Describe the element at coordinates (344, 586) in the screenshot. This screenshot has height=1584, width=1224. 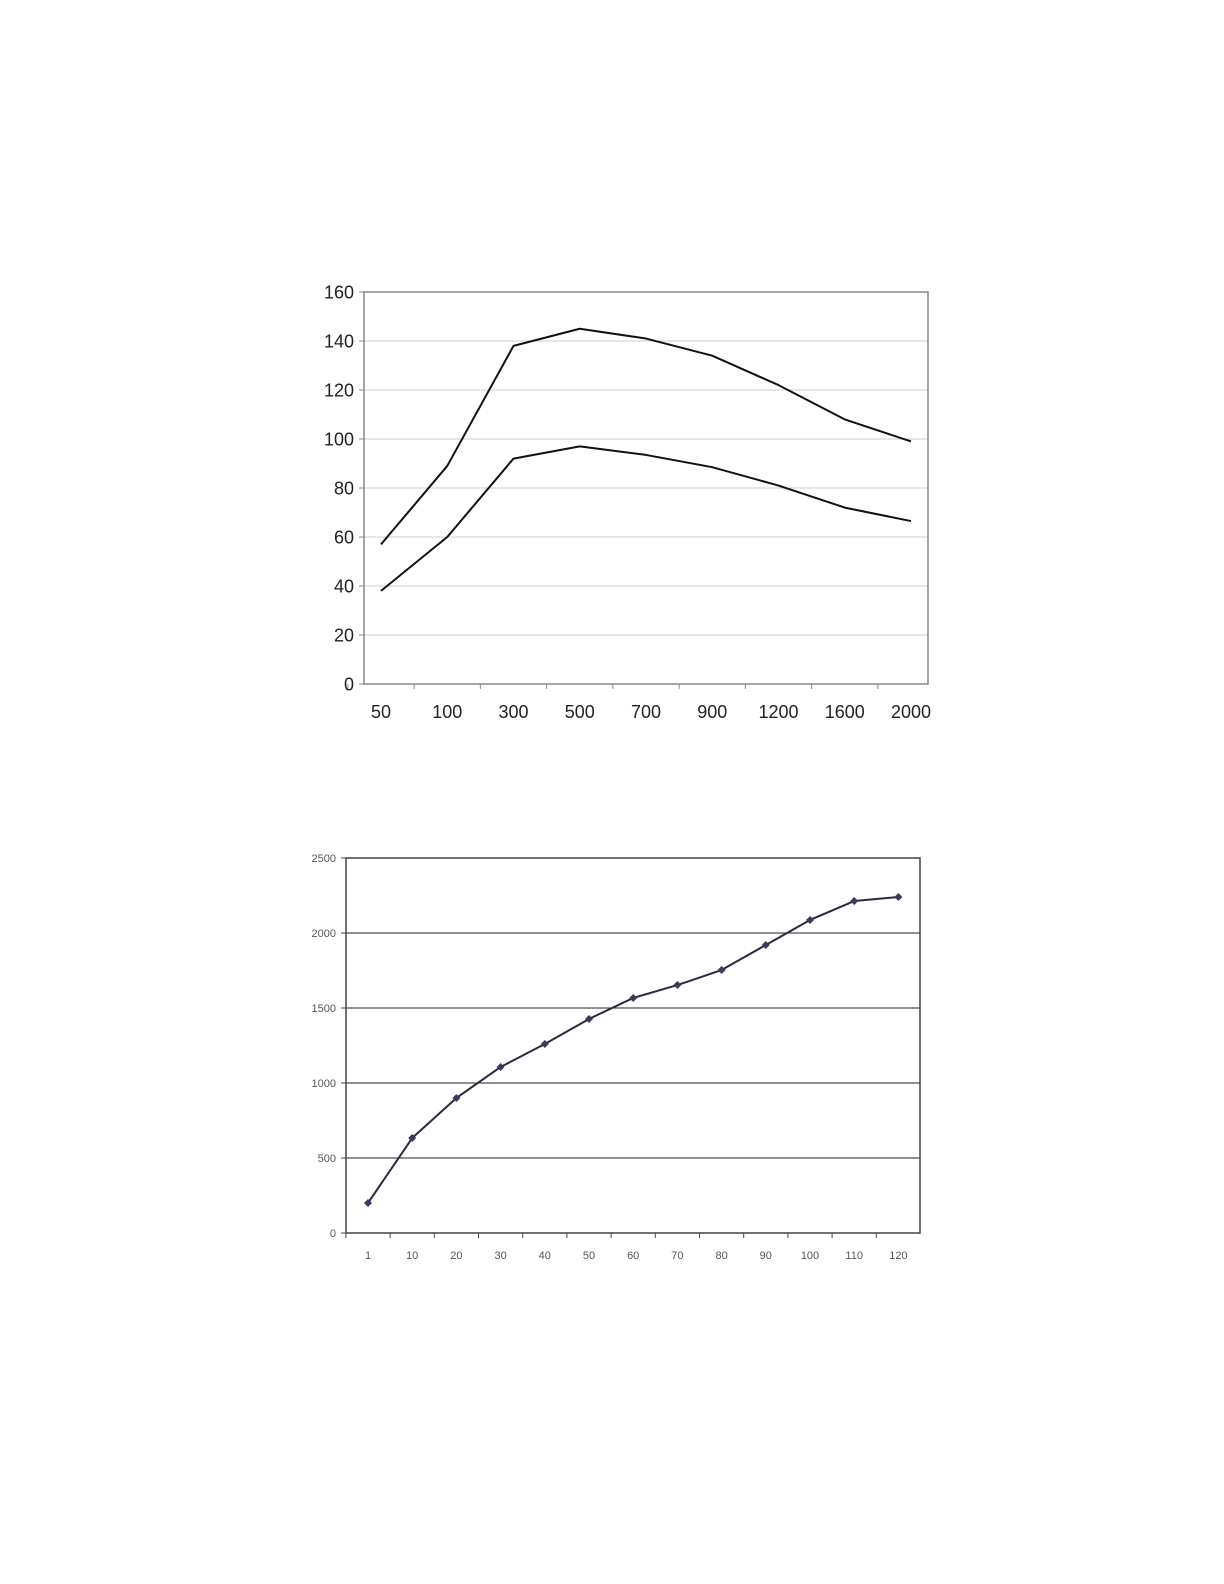
I see `y-tick-label: 40` at that location.